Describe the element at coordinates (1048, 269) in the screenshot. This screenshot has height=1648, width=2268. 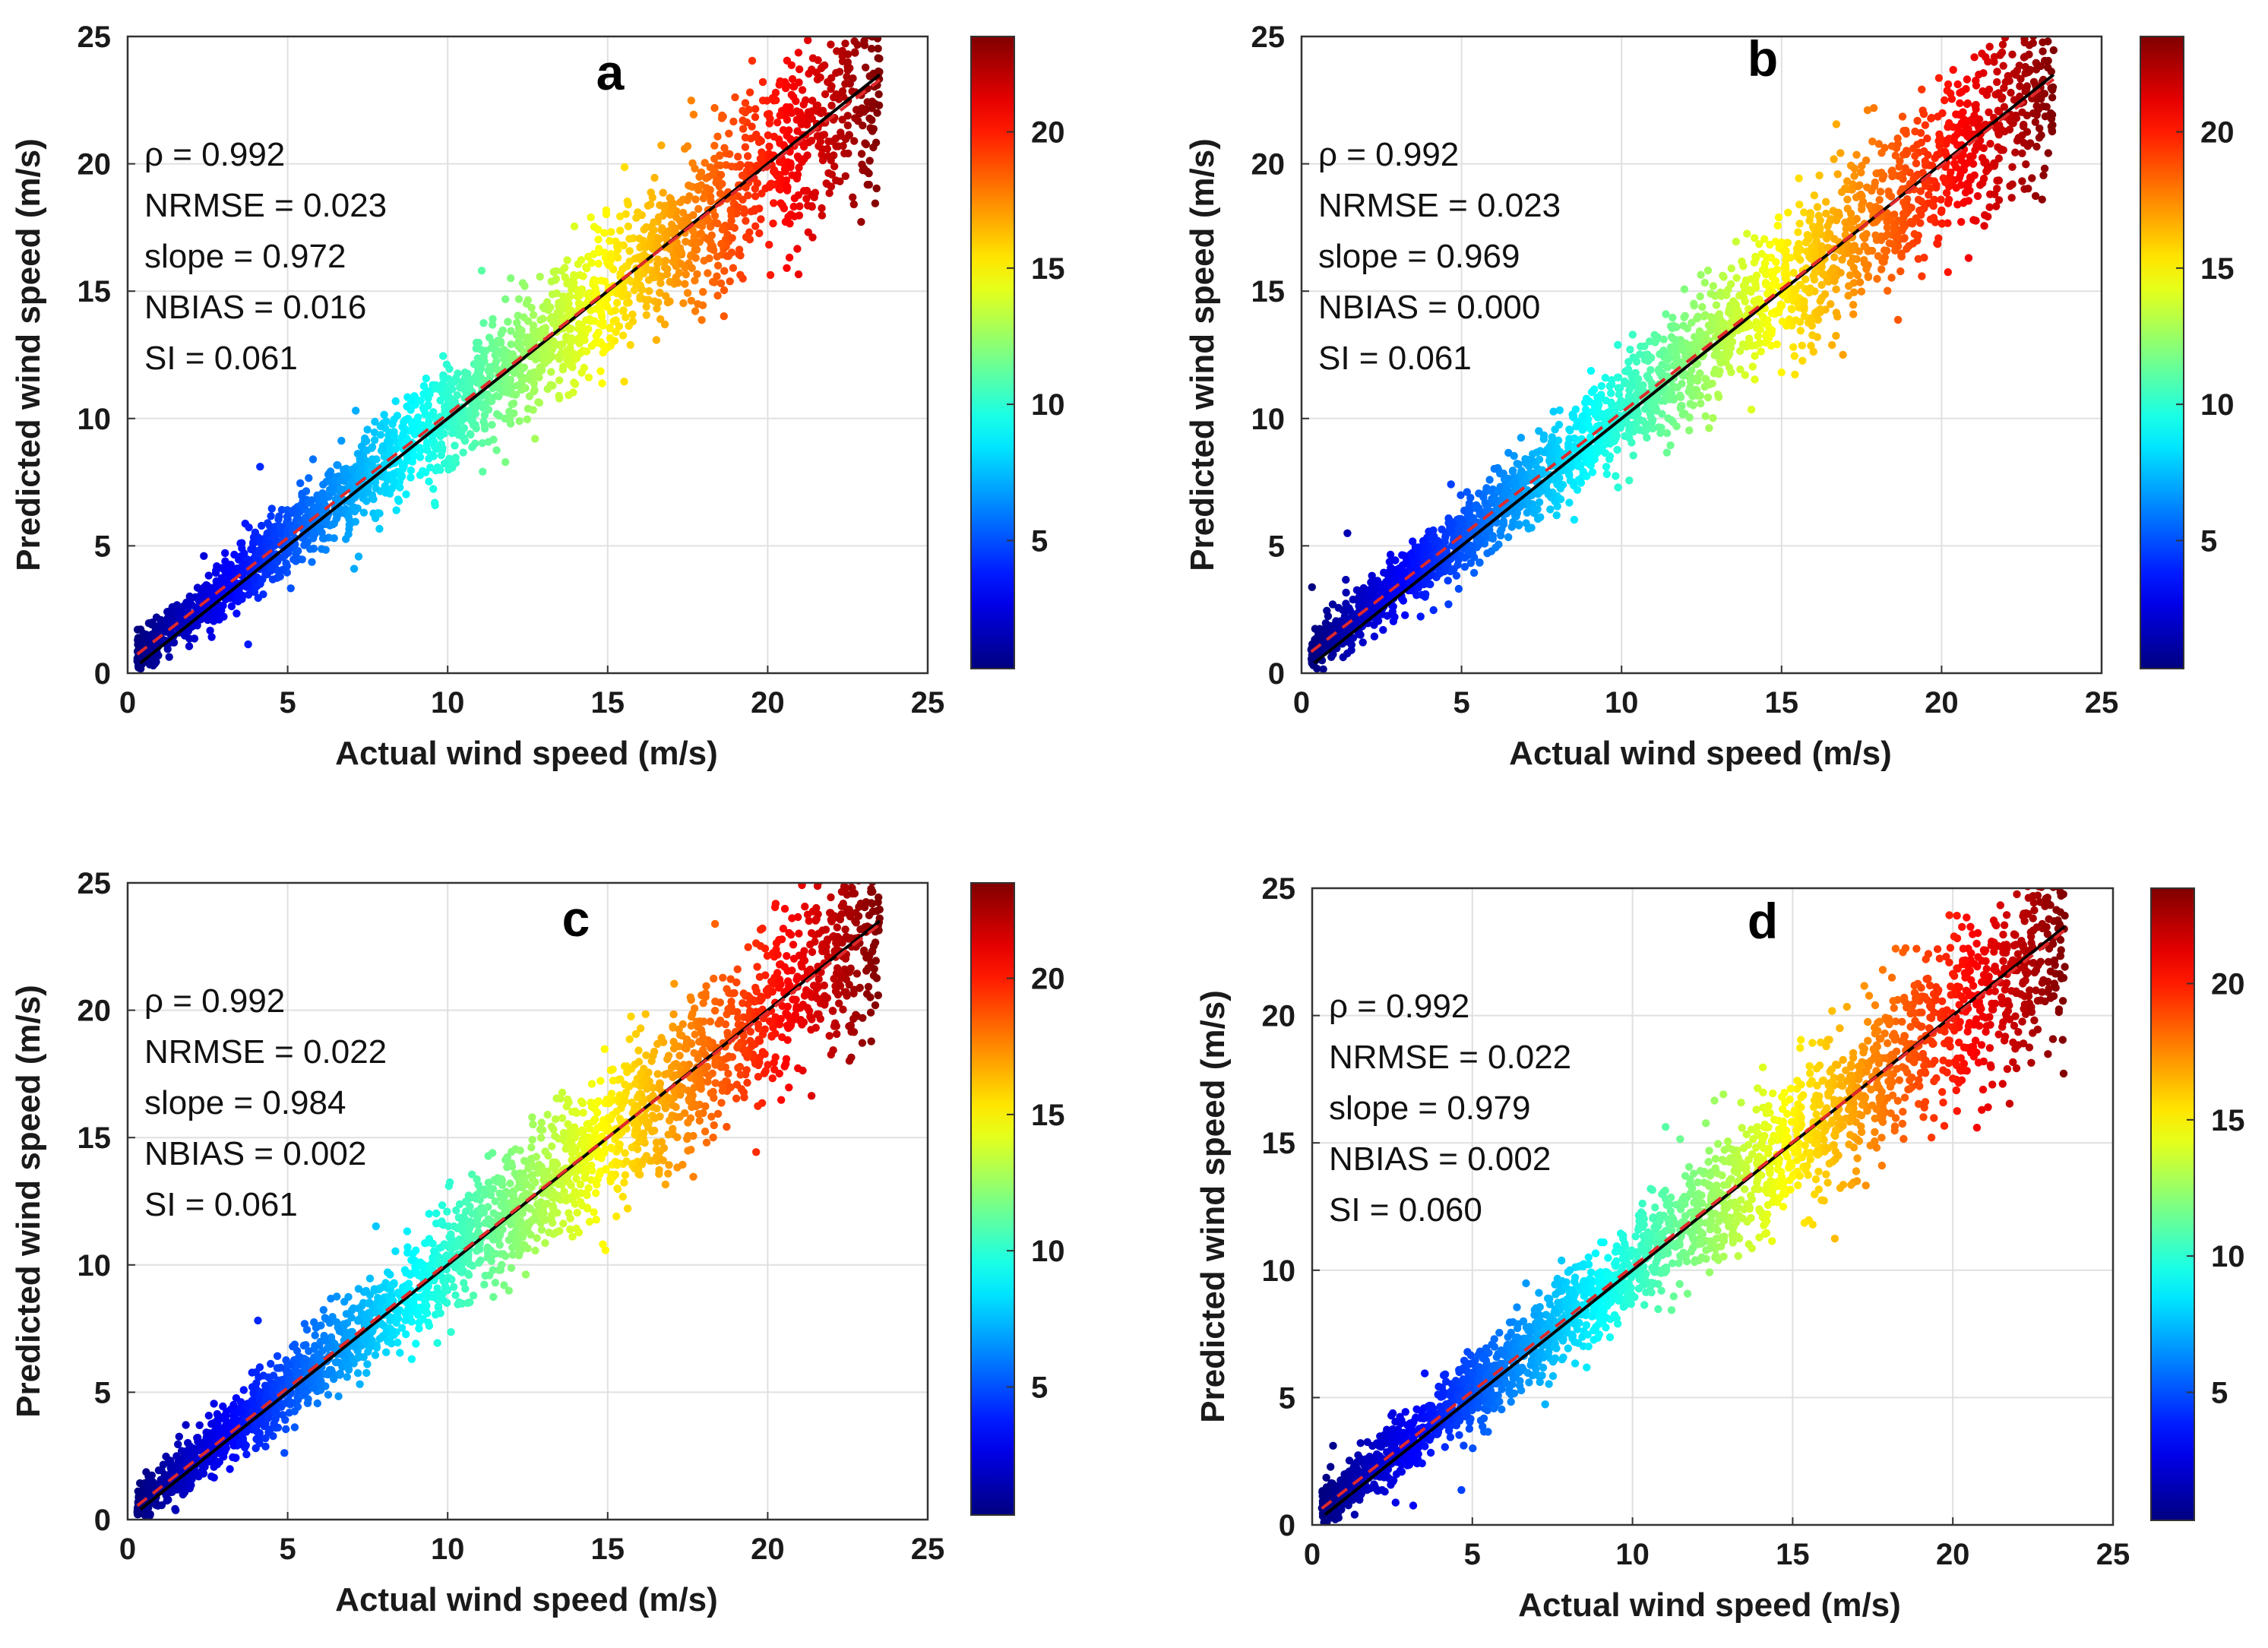
I see `colorbar-tick-label: 15` at that location.